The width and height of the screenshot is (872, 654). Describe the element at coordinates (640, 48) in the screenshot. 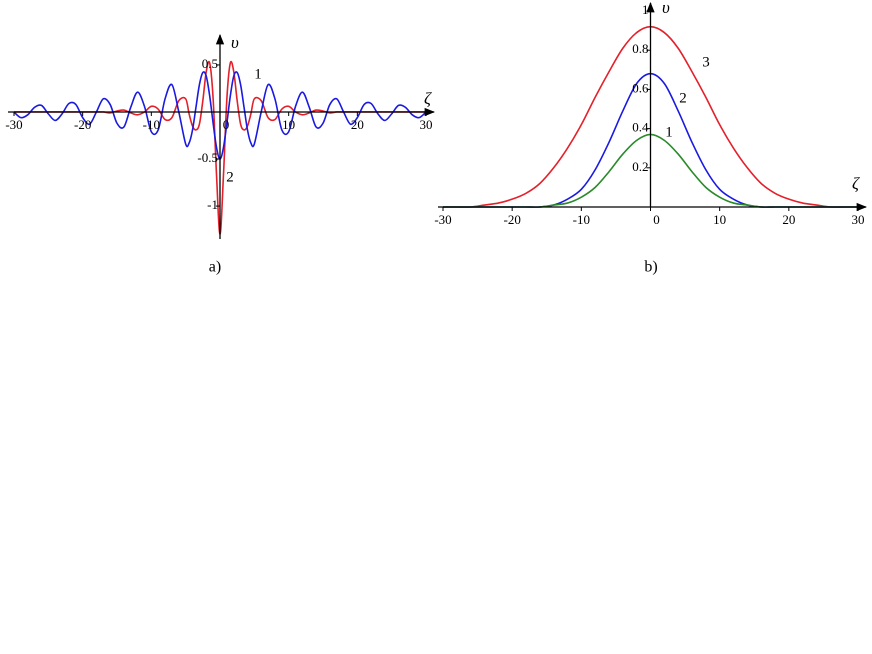

I see `y-tick-label: 0.8` at that location.